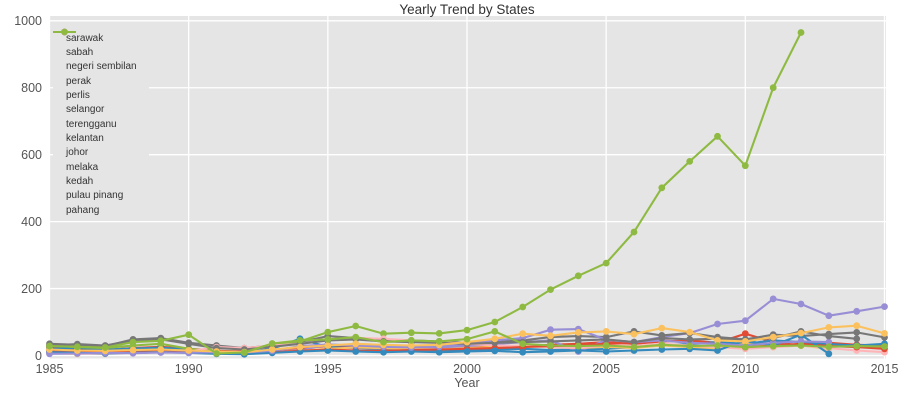 This screenshot has width=908, height=401. What do you see at coordinates (327, 369) in the screenshot?
I see `x-tick-label: 1995` at bounding box center [327, 369].